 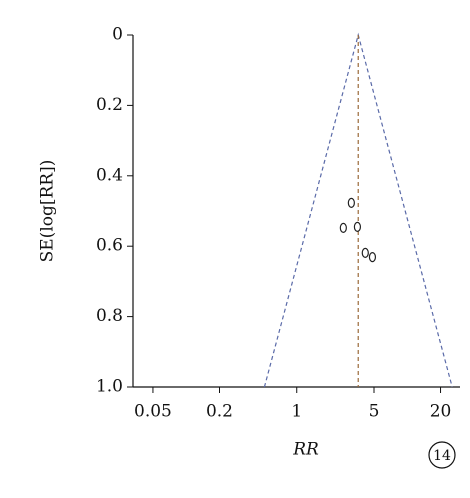 I want to click on y-tick-label: 0, so click(x=117, y=35).